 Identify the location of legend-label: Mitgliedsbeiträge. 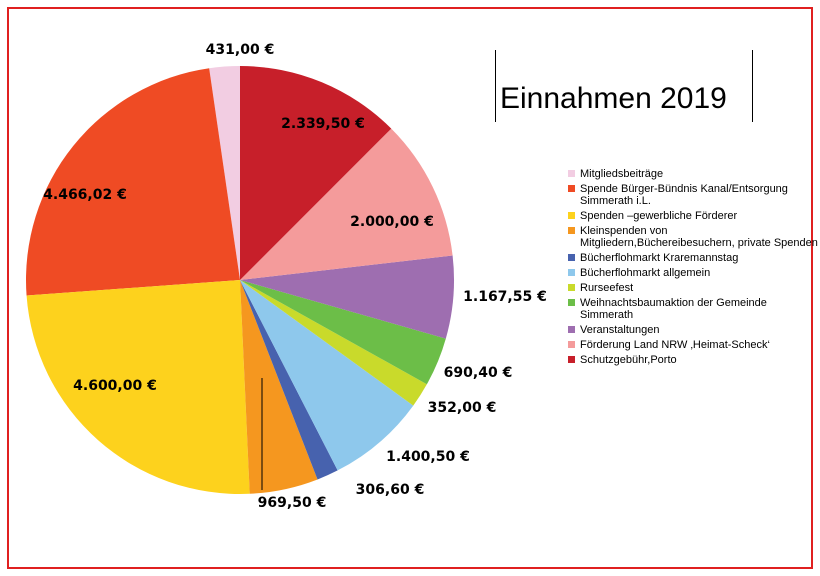
(622, 174).